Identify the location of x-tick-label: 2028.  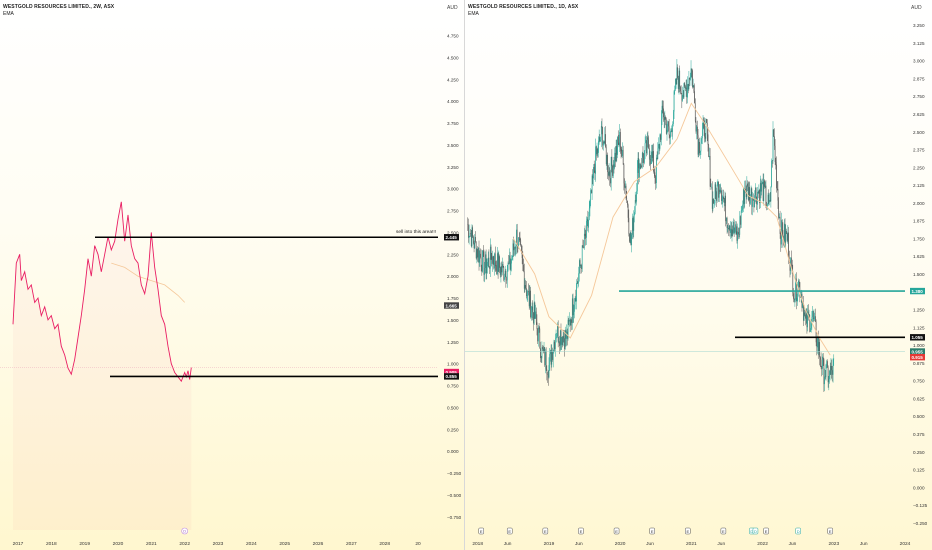
(384, 544).